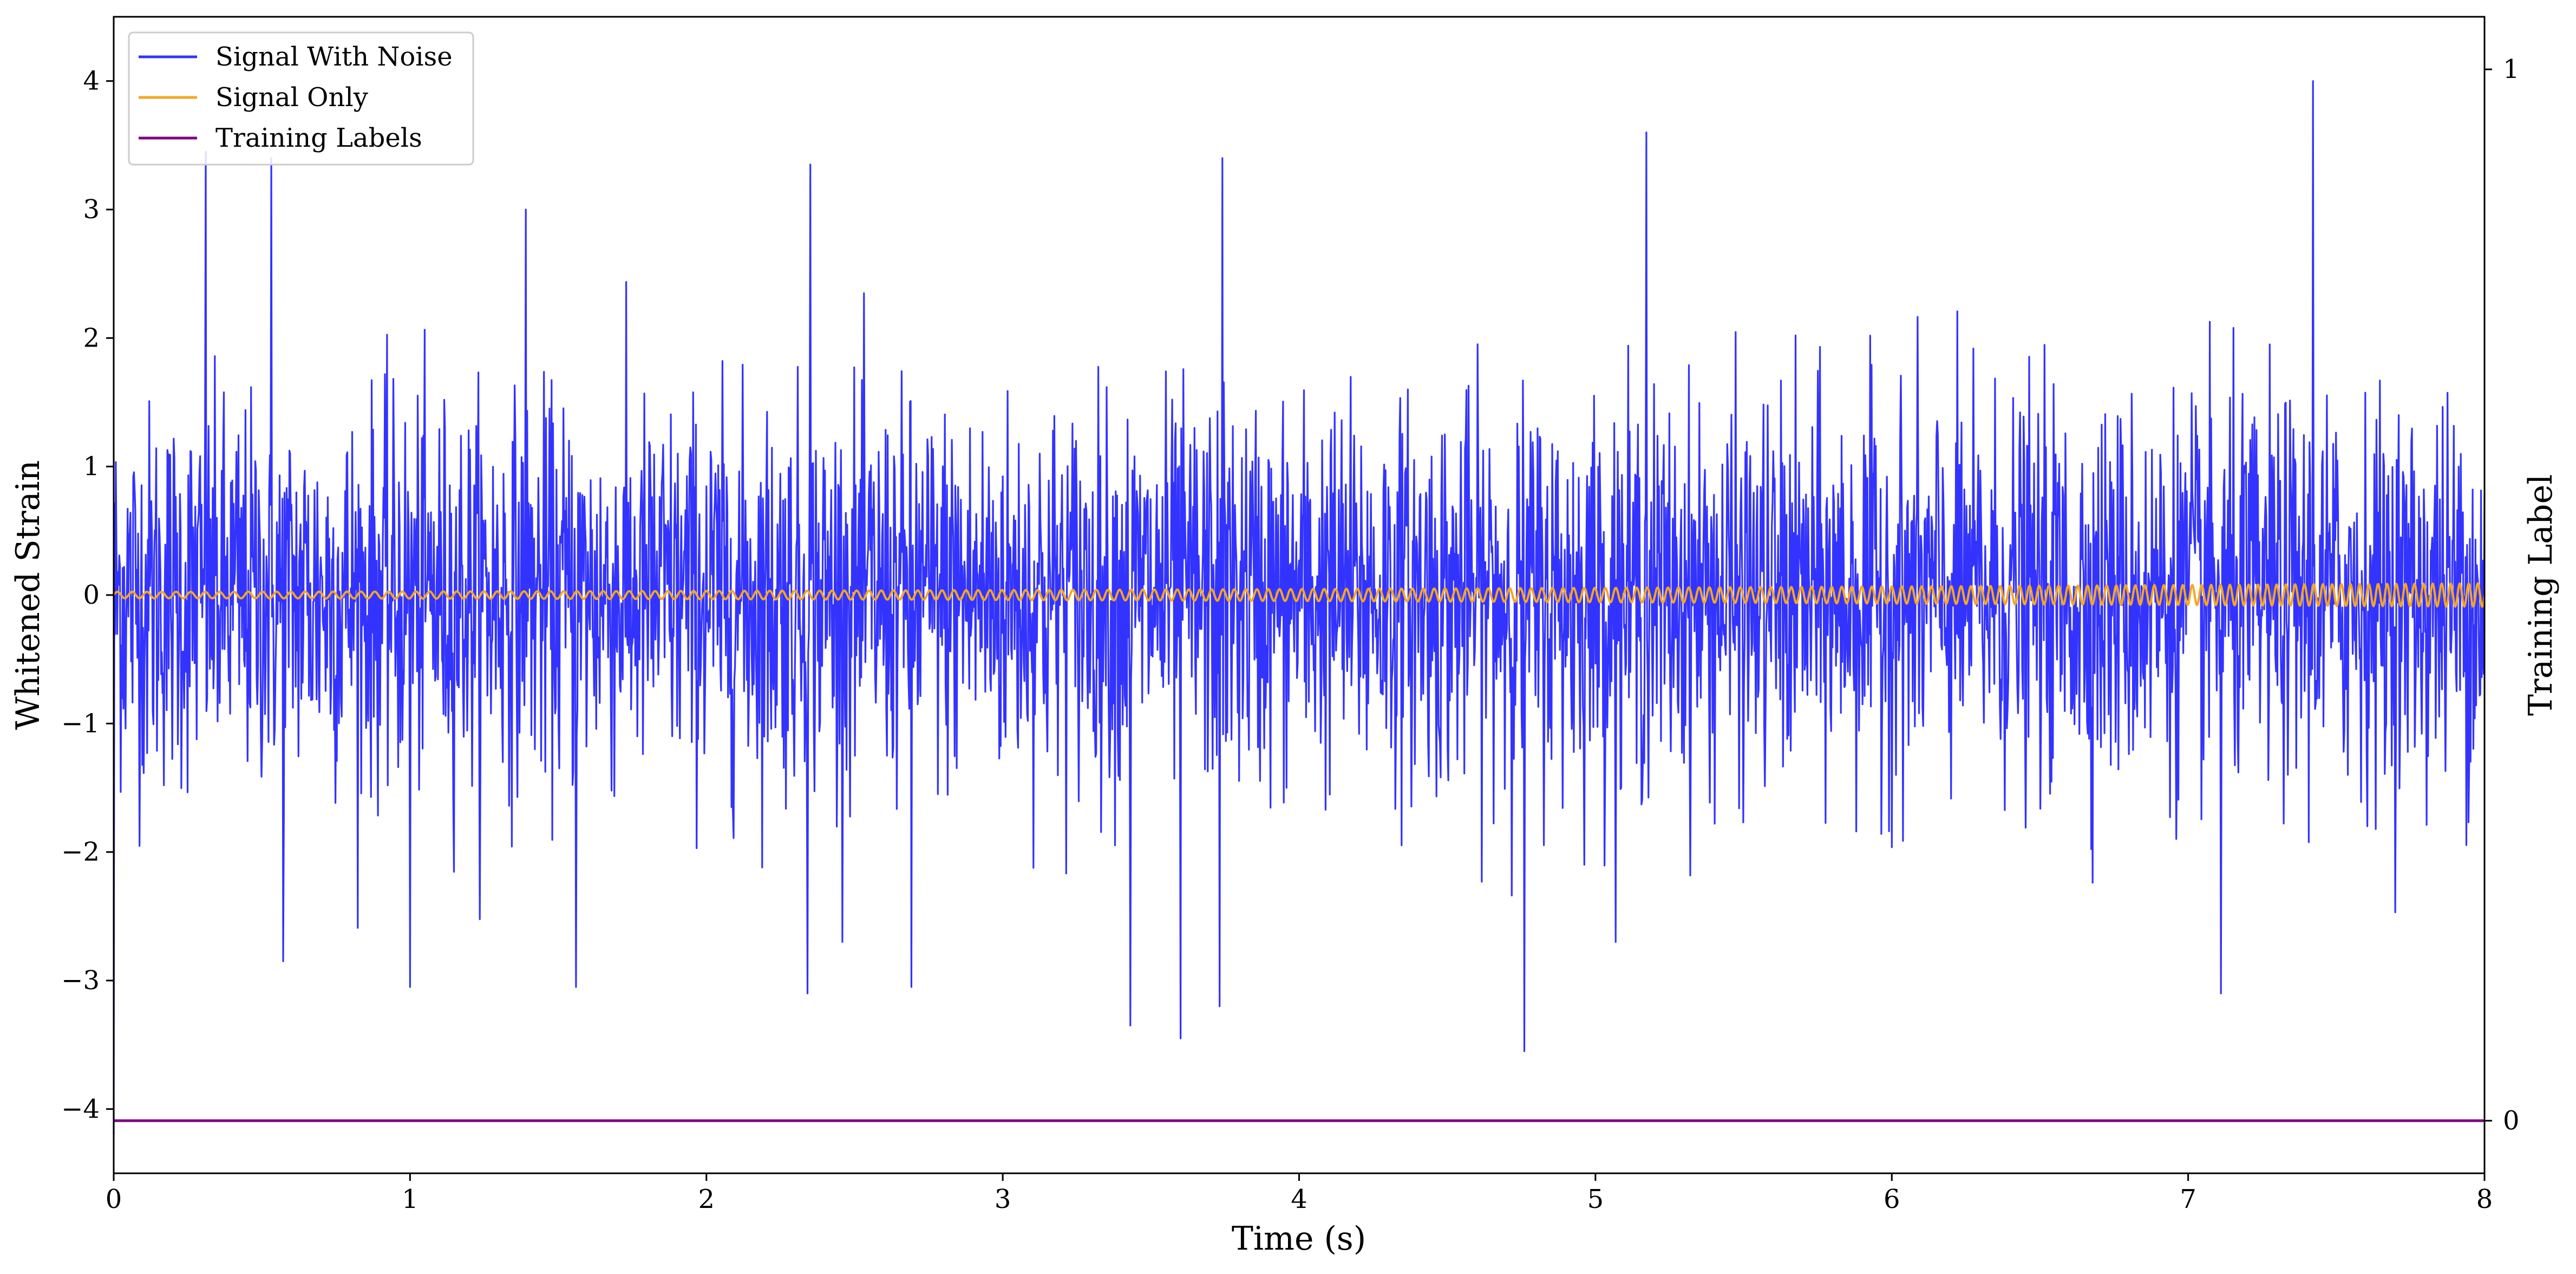 Image resolution: width=2576 pixels, height=1274 pixels. What do you see at coordinates (334, 57) in the screenshot?
I see `legend-label-signal-with-noise: Signal With Noise` at bounding box center [334, 57].